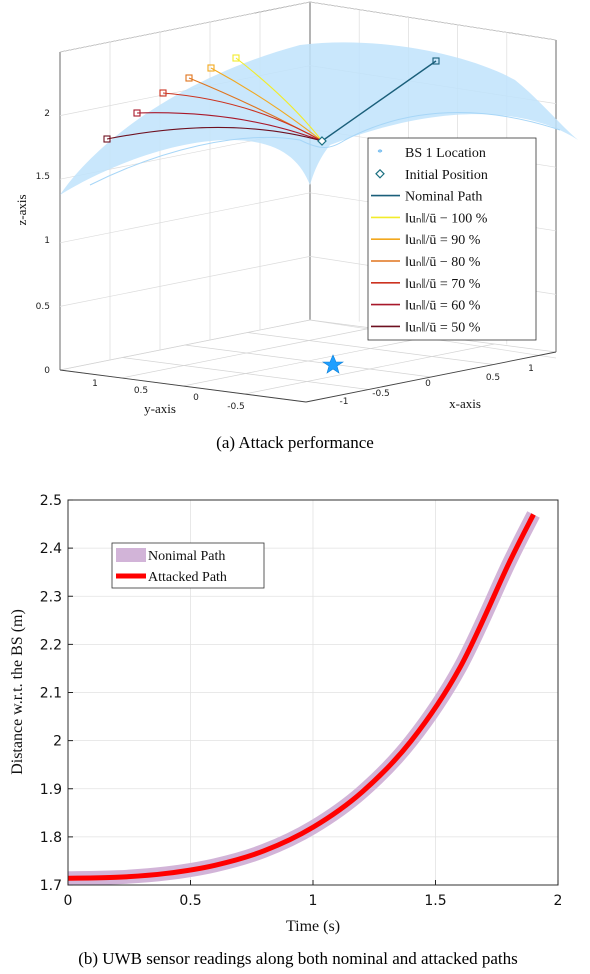 The image size is (590, 974). What do you see at coordinates (443, 327) in the screenshot?
I see `legend-label: ‖uₙ‖/ū = 50 %` at bounding box center [443, 327].